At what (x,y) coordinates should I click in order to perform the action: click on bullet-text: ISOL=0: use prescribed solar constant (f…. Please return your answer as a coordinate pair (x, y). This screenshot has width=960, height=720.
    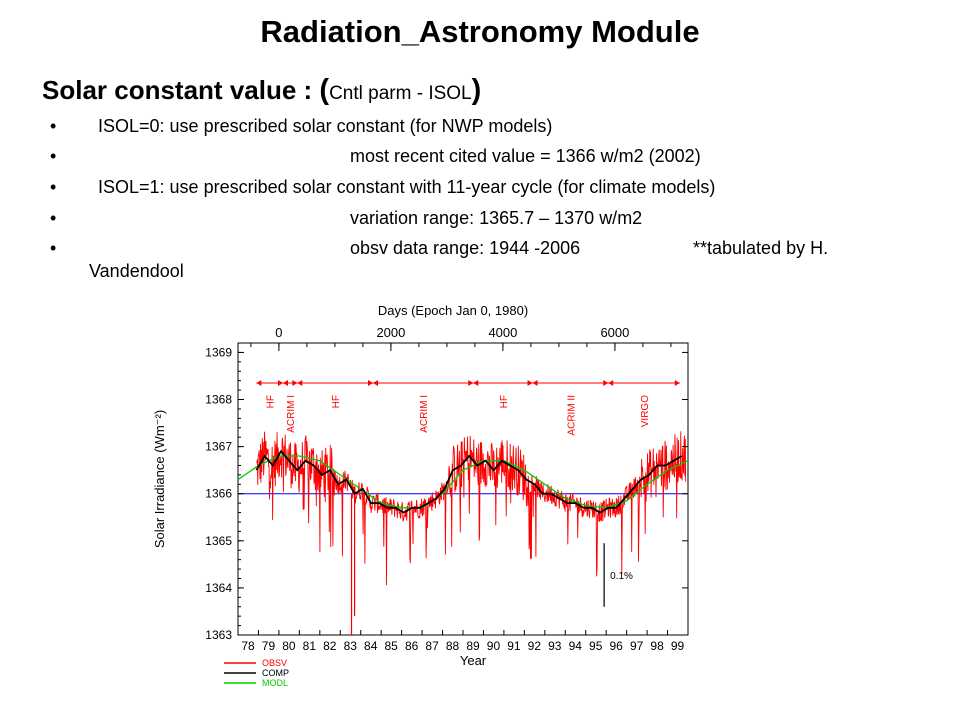
    Looking at the image, I should click on (325, 126).